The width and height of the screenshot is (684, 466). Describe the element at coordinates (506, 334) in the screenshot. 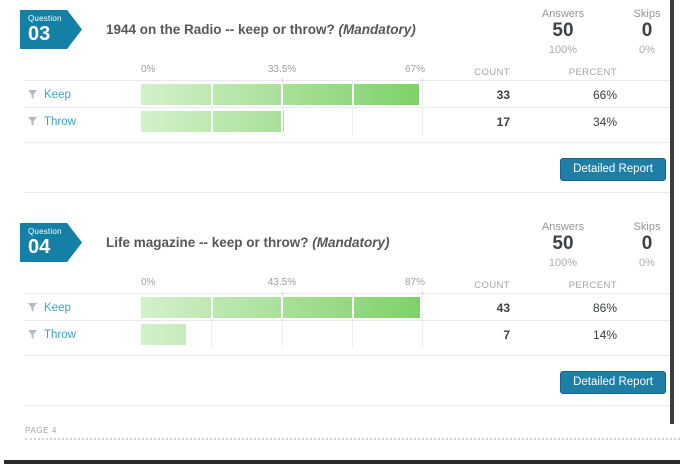

I see `count-value: 7` at that location.